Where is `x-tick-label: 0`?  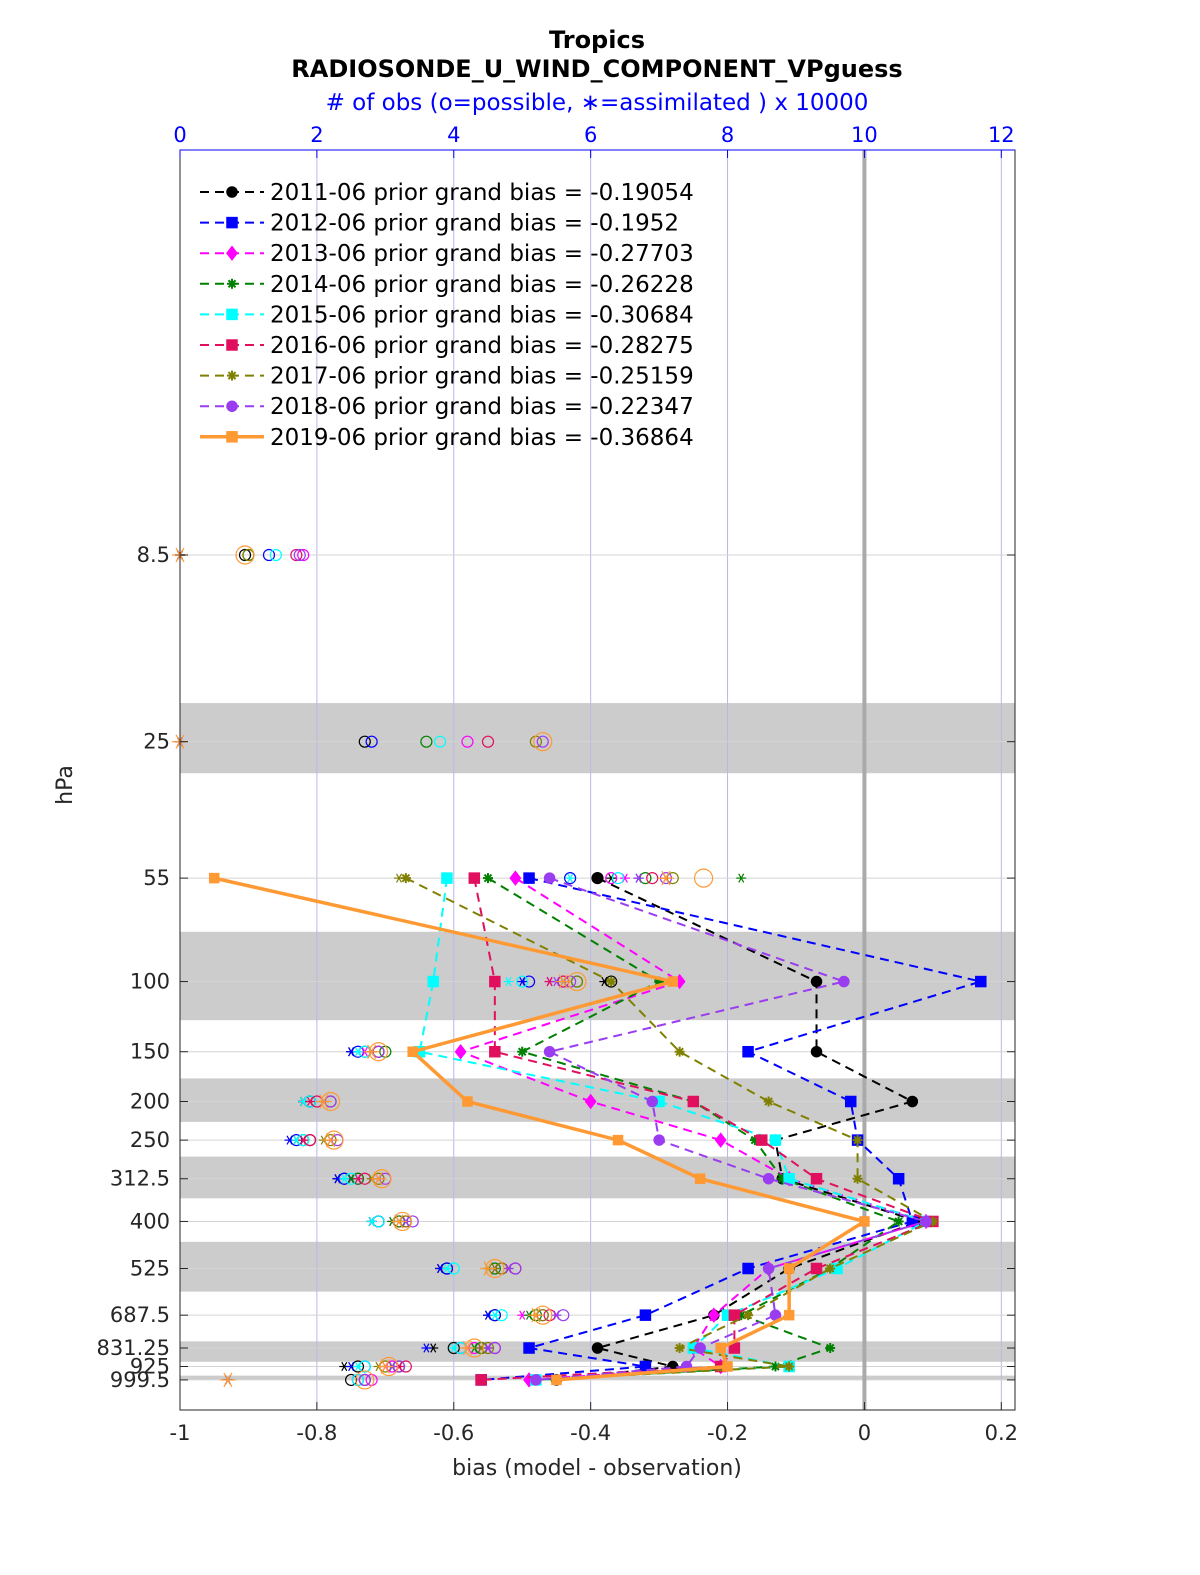 x-tick-label: 0 is located at coordinates (864, 1433).